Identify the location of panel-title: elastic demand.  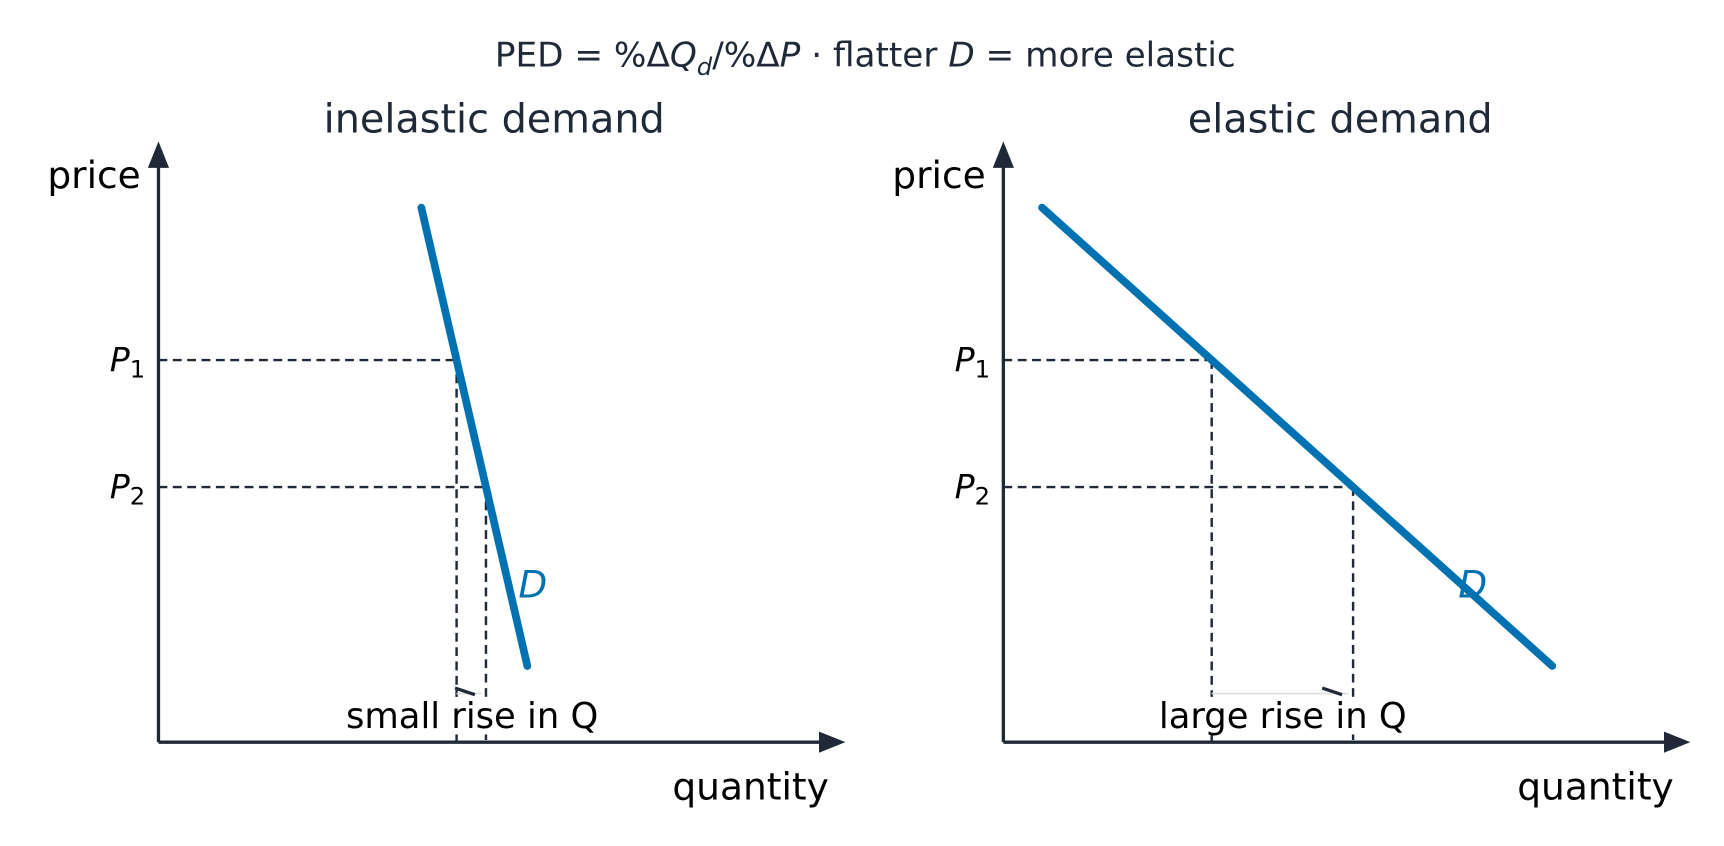
(1340, 120).